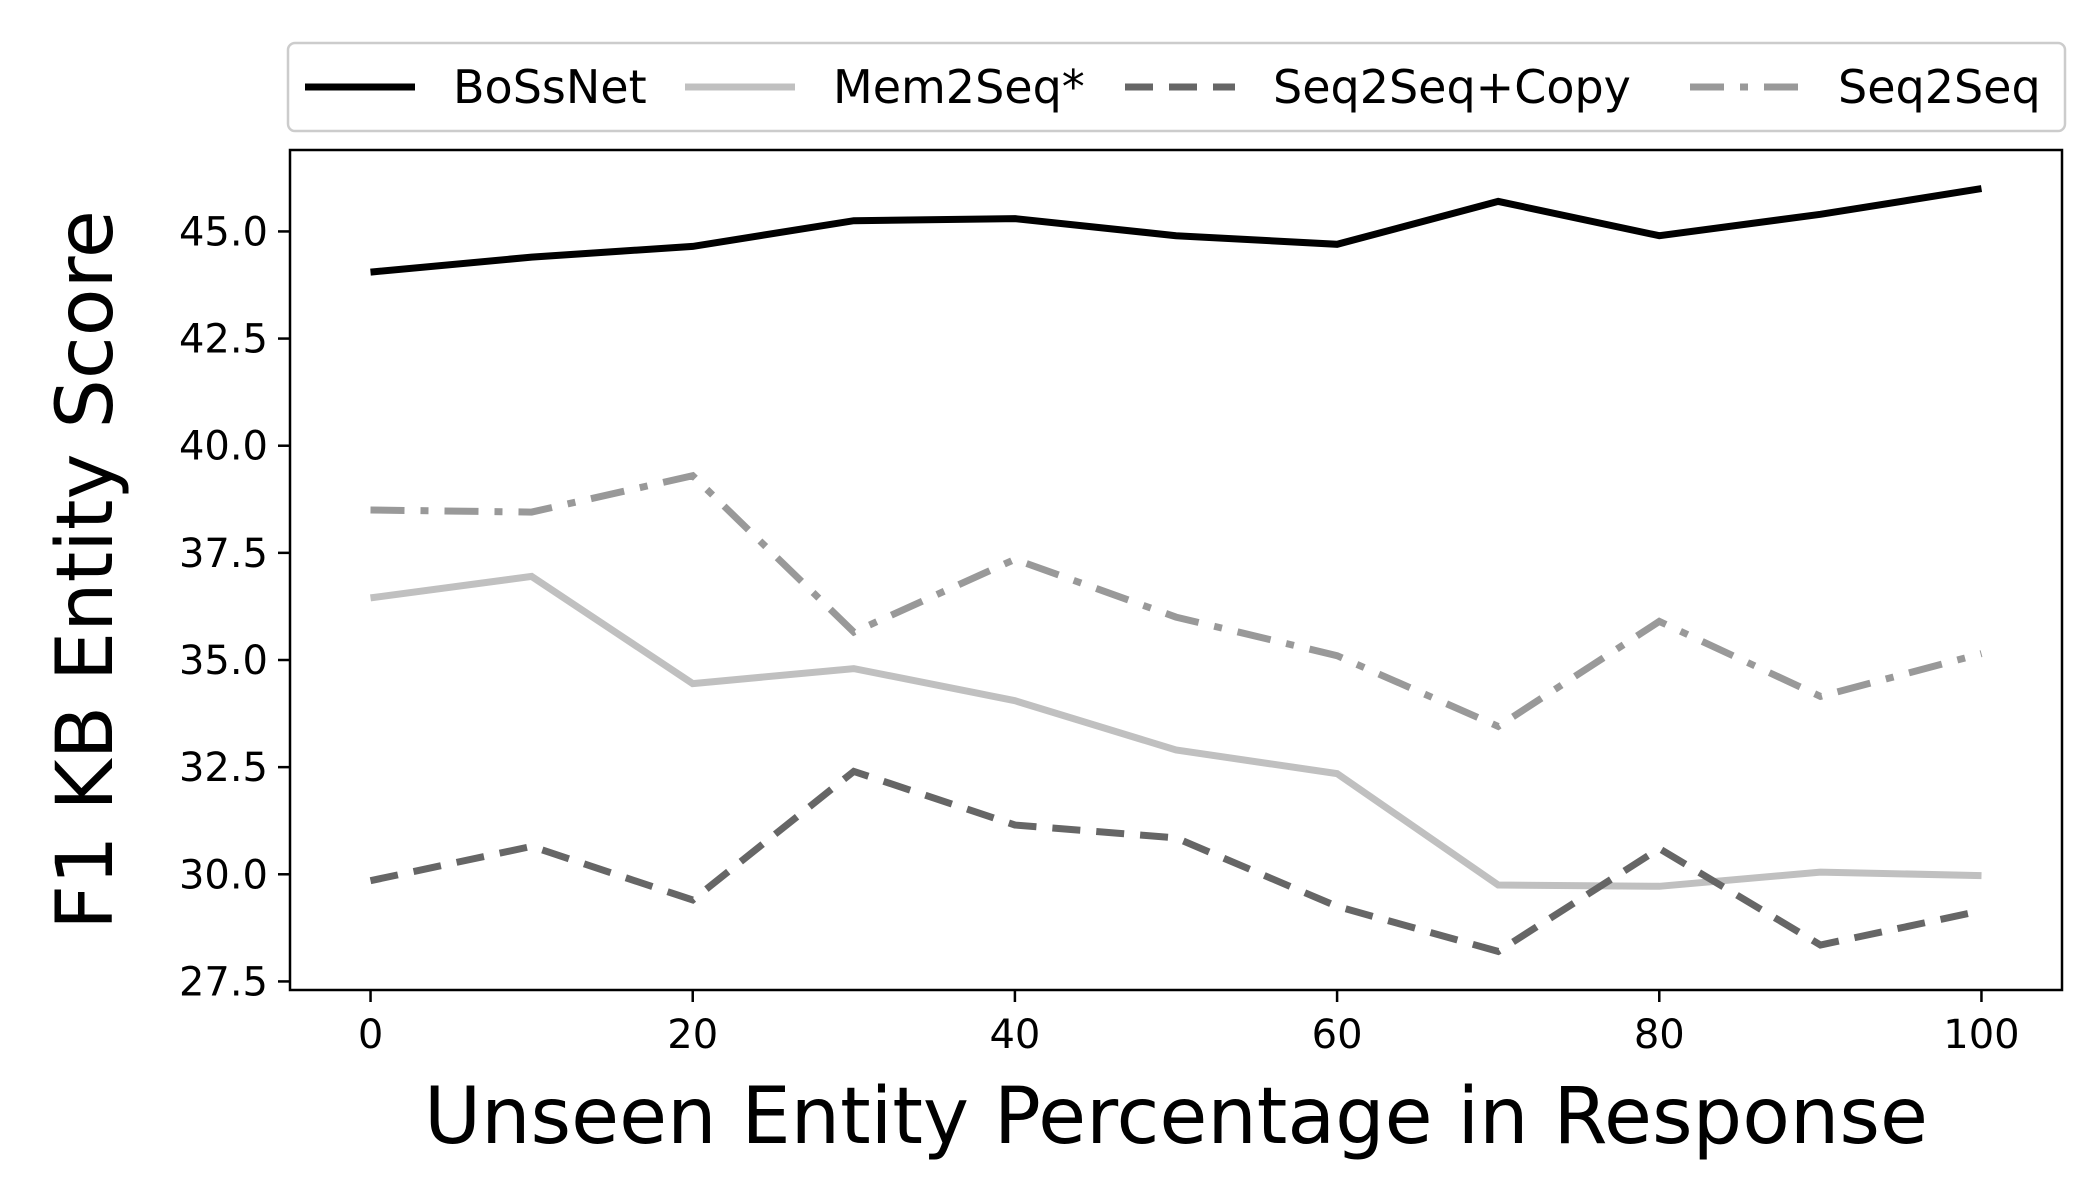 Image resolution: width=2100 pixels, height=1200 pixels. I want to click on x-axis: 0 20 40 60 80 100, so click(1189, 1024).